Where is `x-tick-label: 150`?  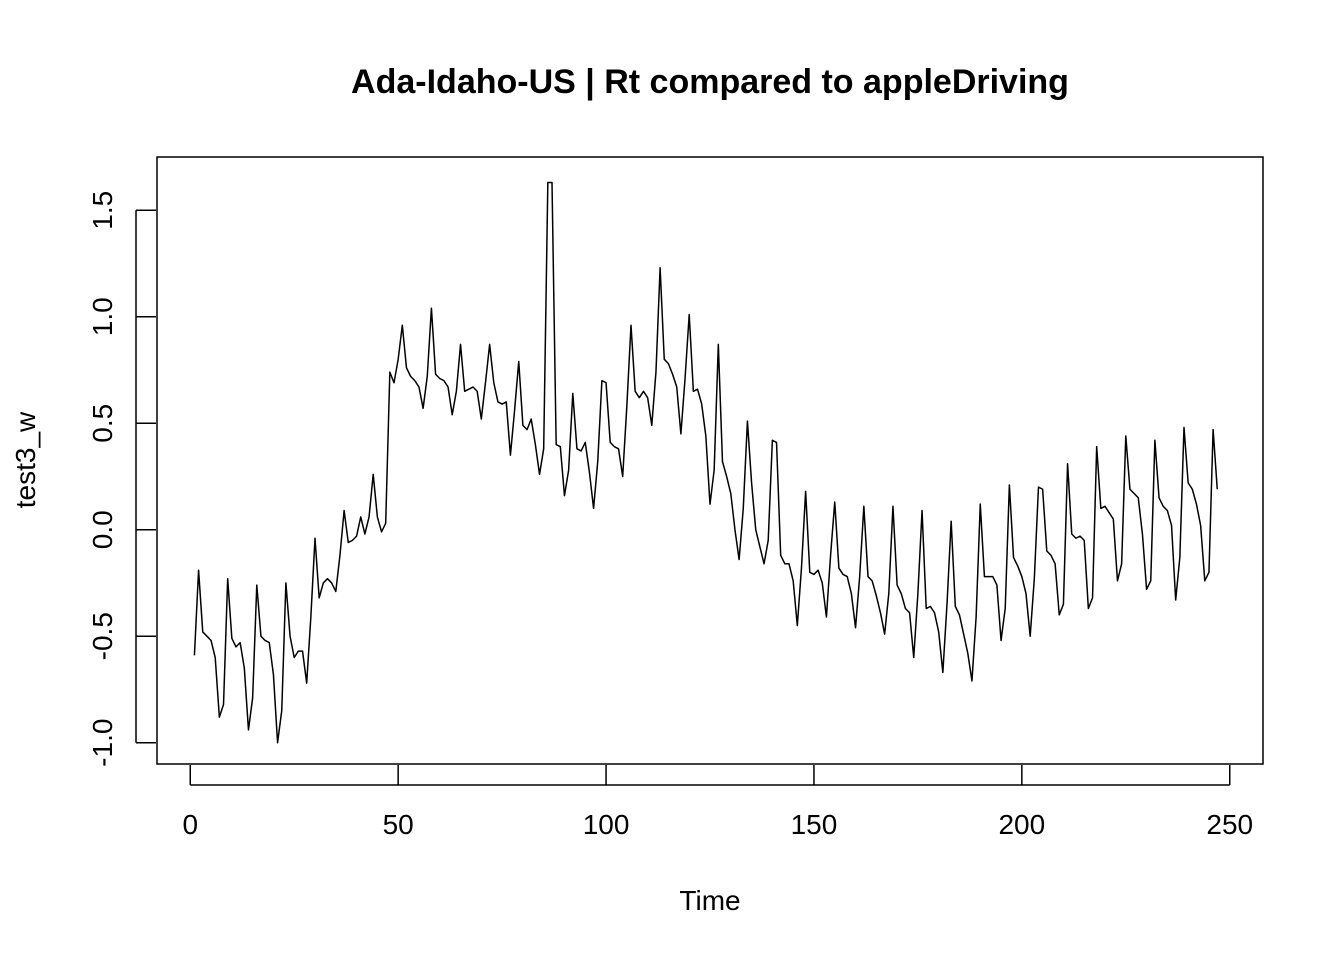
x-tick-label: 150 is located at coordinates (814, 824).